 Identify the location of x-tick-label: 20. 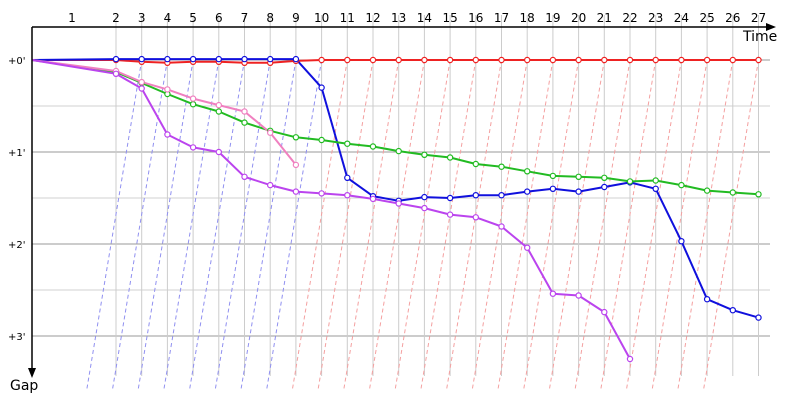
(578, 18).